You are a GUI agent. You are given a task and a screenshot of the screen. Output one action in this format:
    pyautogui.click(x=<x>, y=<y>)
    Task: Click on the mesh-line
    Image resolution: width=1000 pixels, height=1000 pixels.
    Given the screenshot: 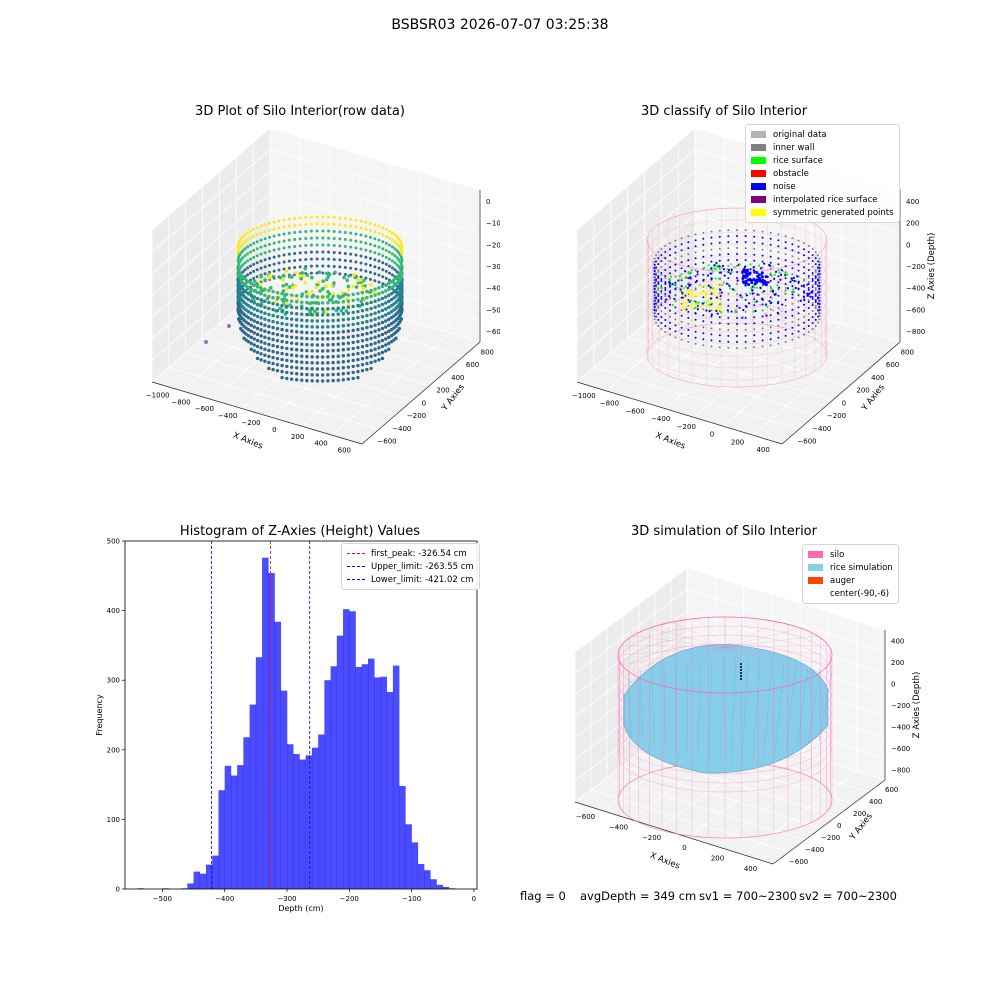 What is the action you would take?
    pyautogui.click(x=814, y=706)
    